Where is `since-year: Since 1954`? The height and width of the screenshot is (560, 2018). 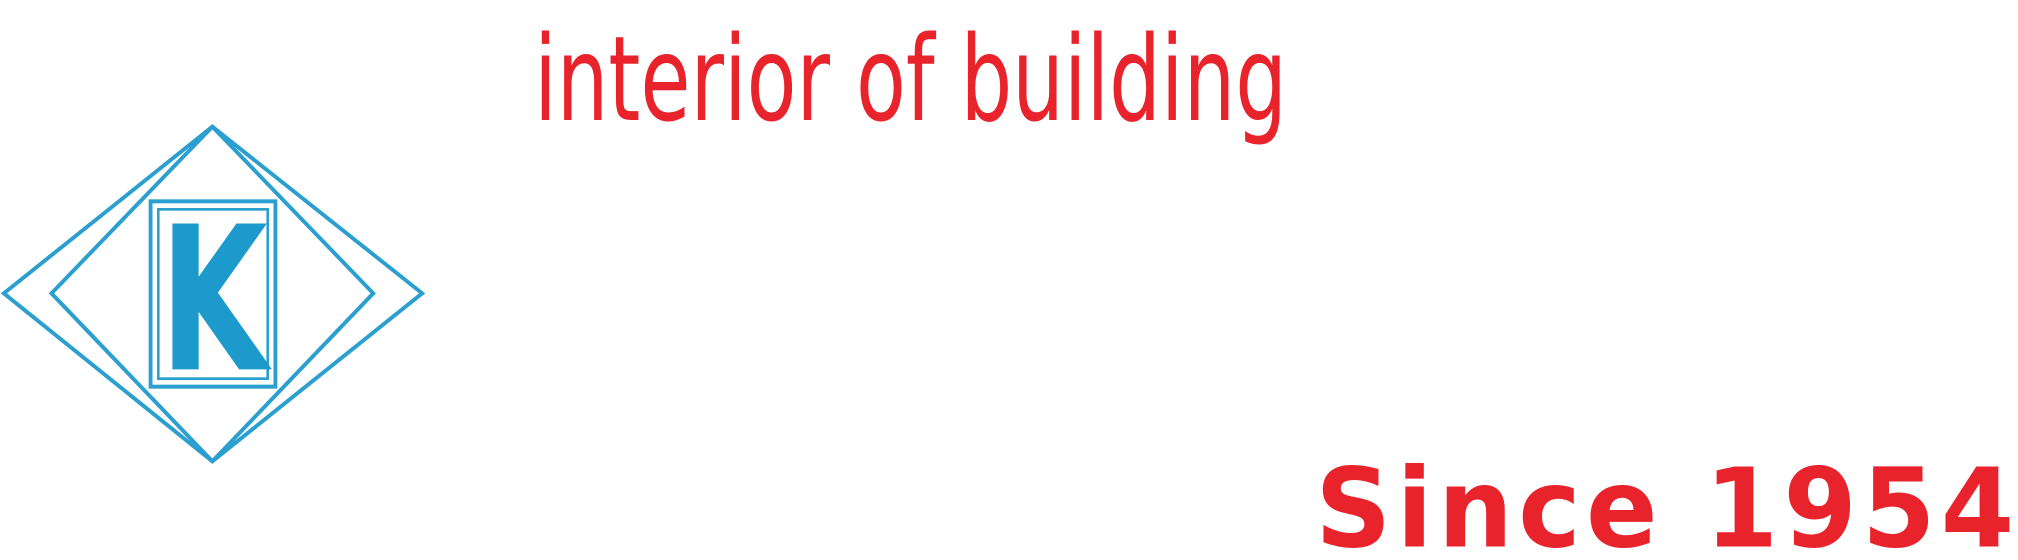 since-year: Since 1954 is located at coordinates (1664, 503).